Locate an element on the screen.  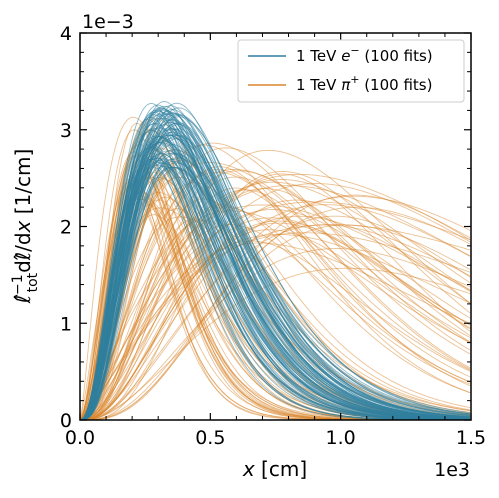
x-tick-label: 1.5 is located at coordinates (471, 438).